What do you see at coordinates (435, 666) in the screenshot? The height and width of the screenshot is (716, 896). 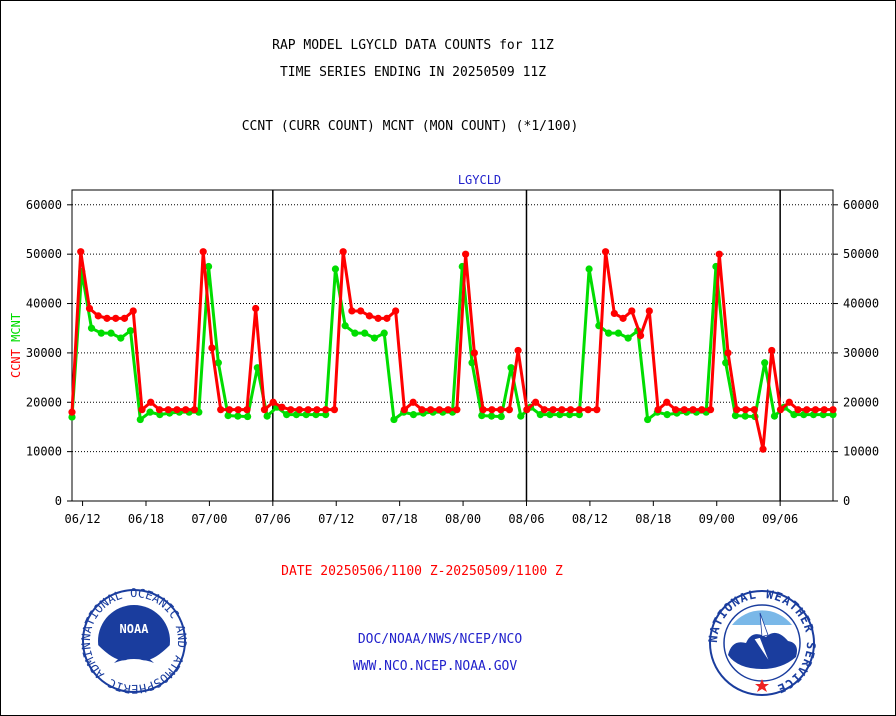 I see `website-link: WWW.NCO.NCEP.NOAA.GOV` at bounding box center [435, 666].